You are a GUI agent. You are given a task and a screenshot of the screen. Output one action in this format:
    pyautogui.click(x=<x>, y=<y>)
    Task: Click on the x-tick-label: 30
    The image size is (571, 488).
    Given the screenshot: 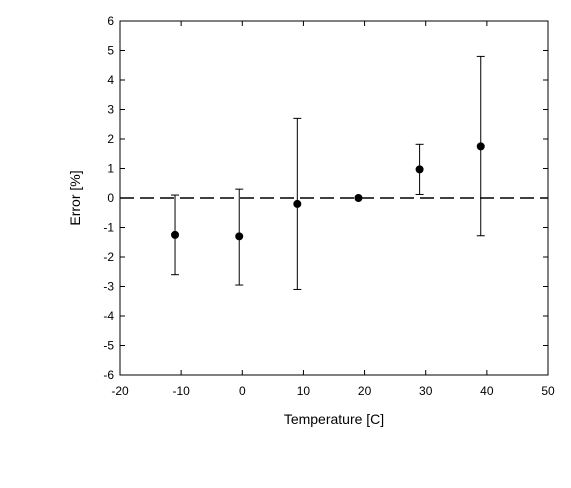 What is the action you would take?
    pyautogui.click(x=426, y=391)
    